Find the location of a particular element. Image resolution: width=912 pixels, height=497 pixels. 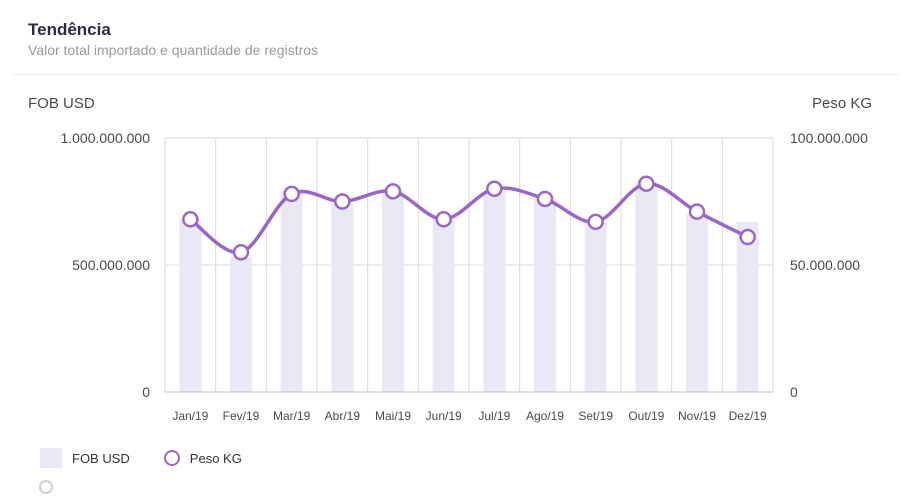

bar-Jan/19 is located at coordinates (190, 305).